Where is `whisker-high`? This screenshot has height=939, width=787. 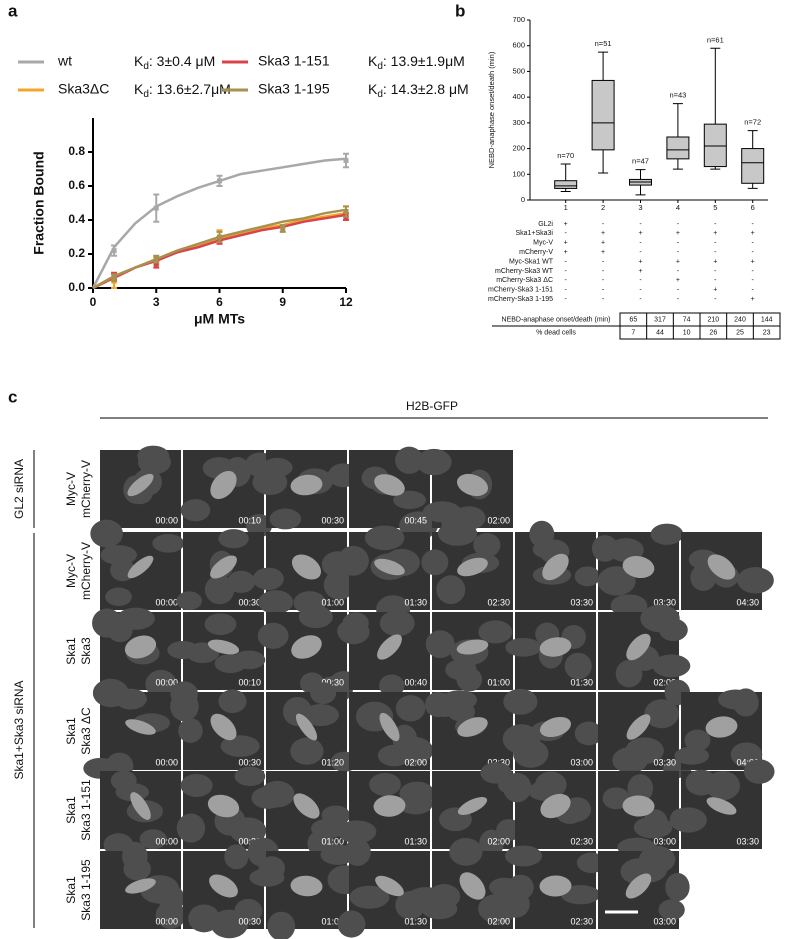
whisker-high is located at coordinates (752, 139).